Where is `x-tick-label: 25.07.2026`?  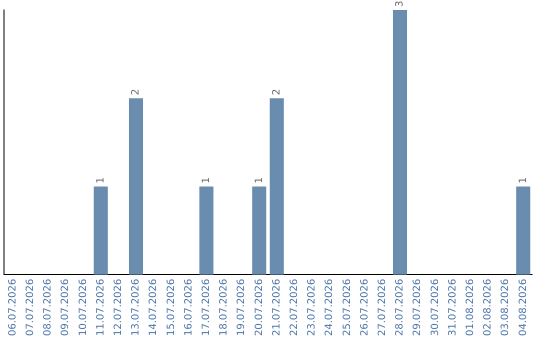
x-tick-label: 25.07.2026 is located at coordinates (347, 307).